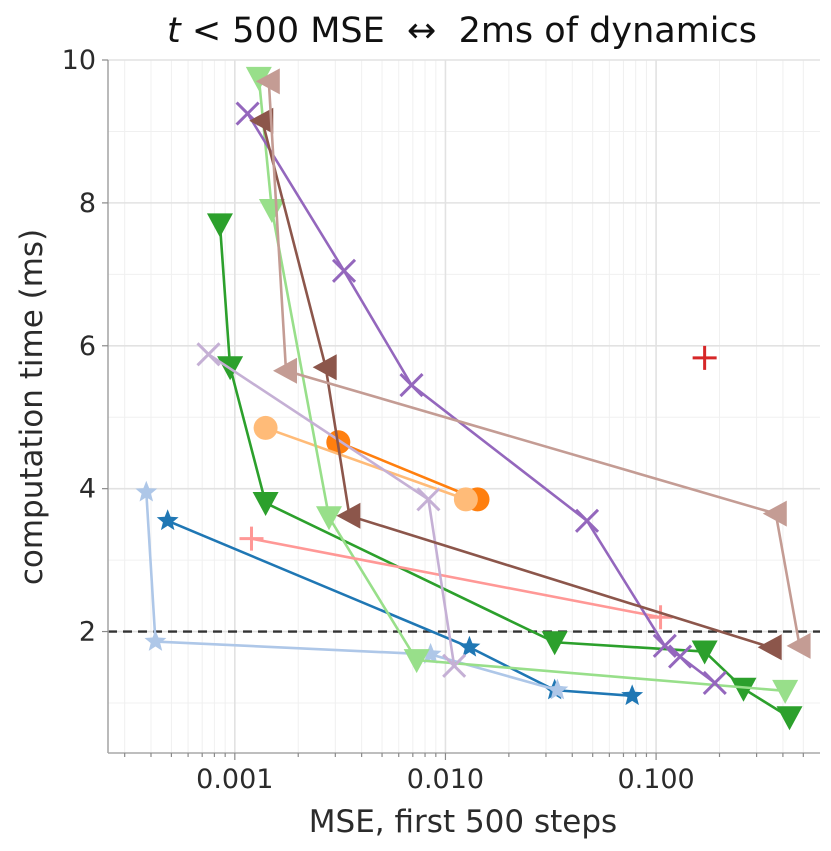  Describe the element at coordinates (469, 31) in the screenshot. I see `title-rest: < 500 MSE ↔ 2ms of dynamics` at that location.